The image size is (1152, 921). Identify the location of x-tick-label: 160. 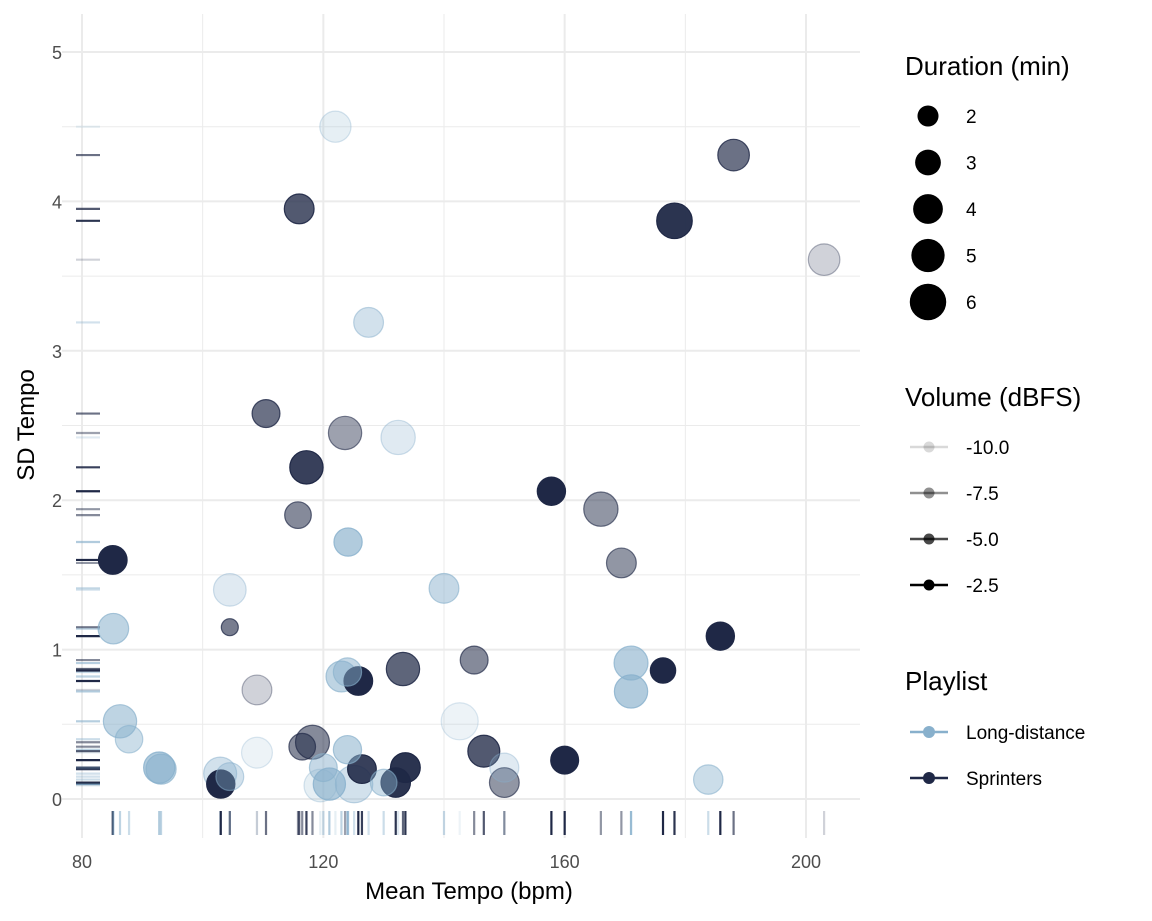
(565, 862).